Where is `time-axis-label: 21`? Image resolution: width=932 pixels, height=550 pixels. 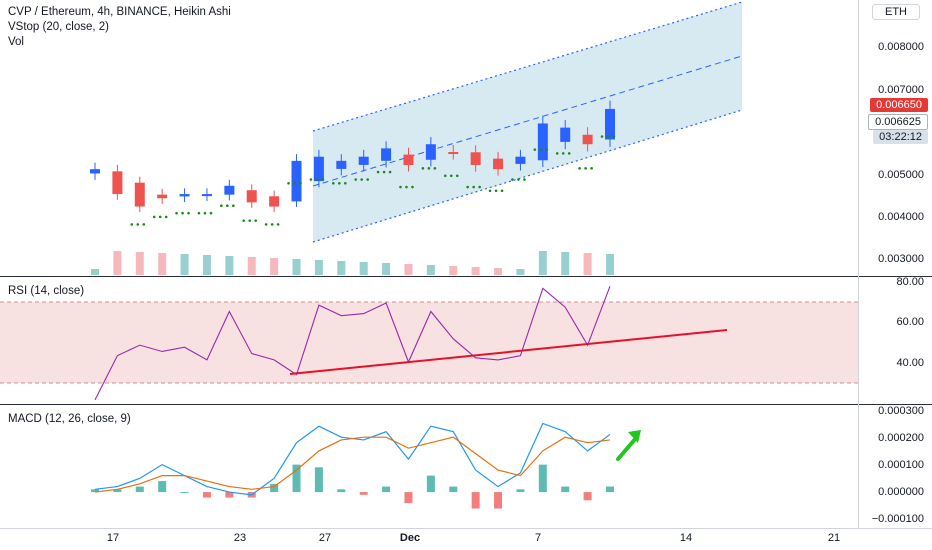 time-axis-label: 21 is located at coordinates (834, 538).